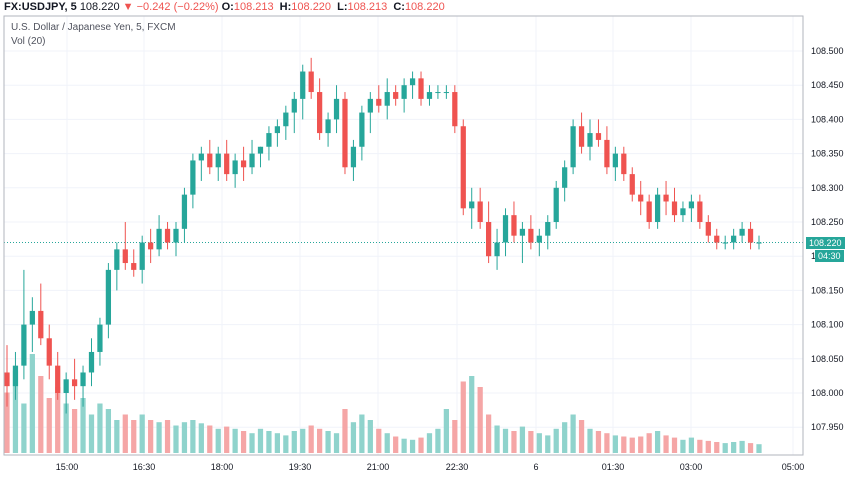 This screenshot has height=485, width=852. I want to click on last-price-tag: 108.220, so click(825, 243).